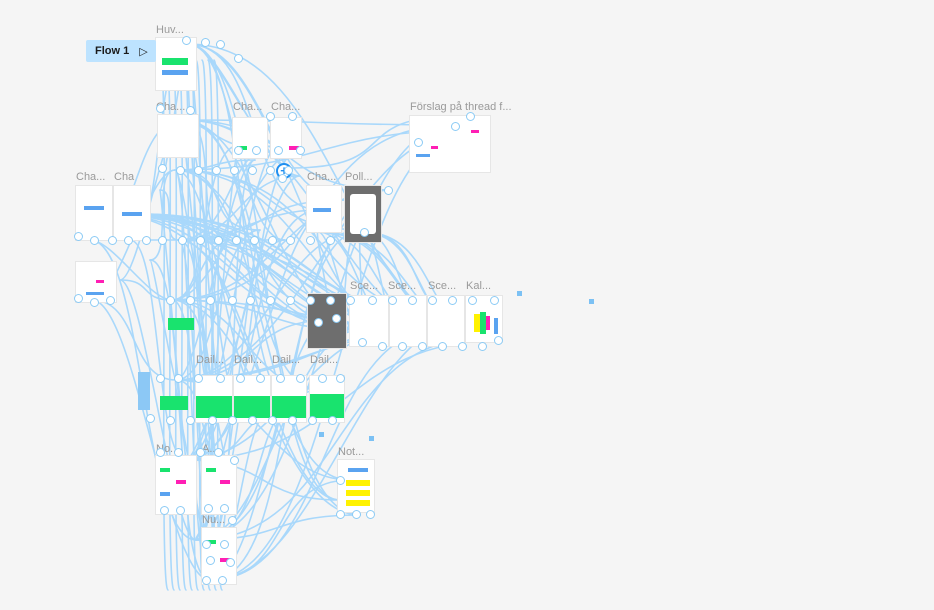 The image size is (934, 610). I want to click on play-icon: ▷, so click(143, 51).